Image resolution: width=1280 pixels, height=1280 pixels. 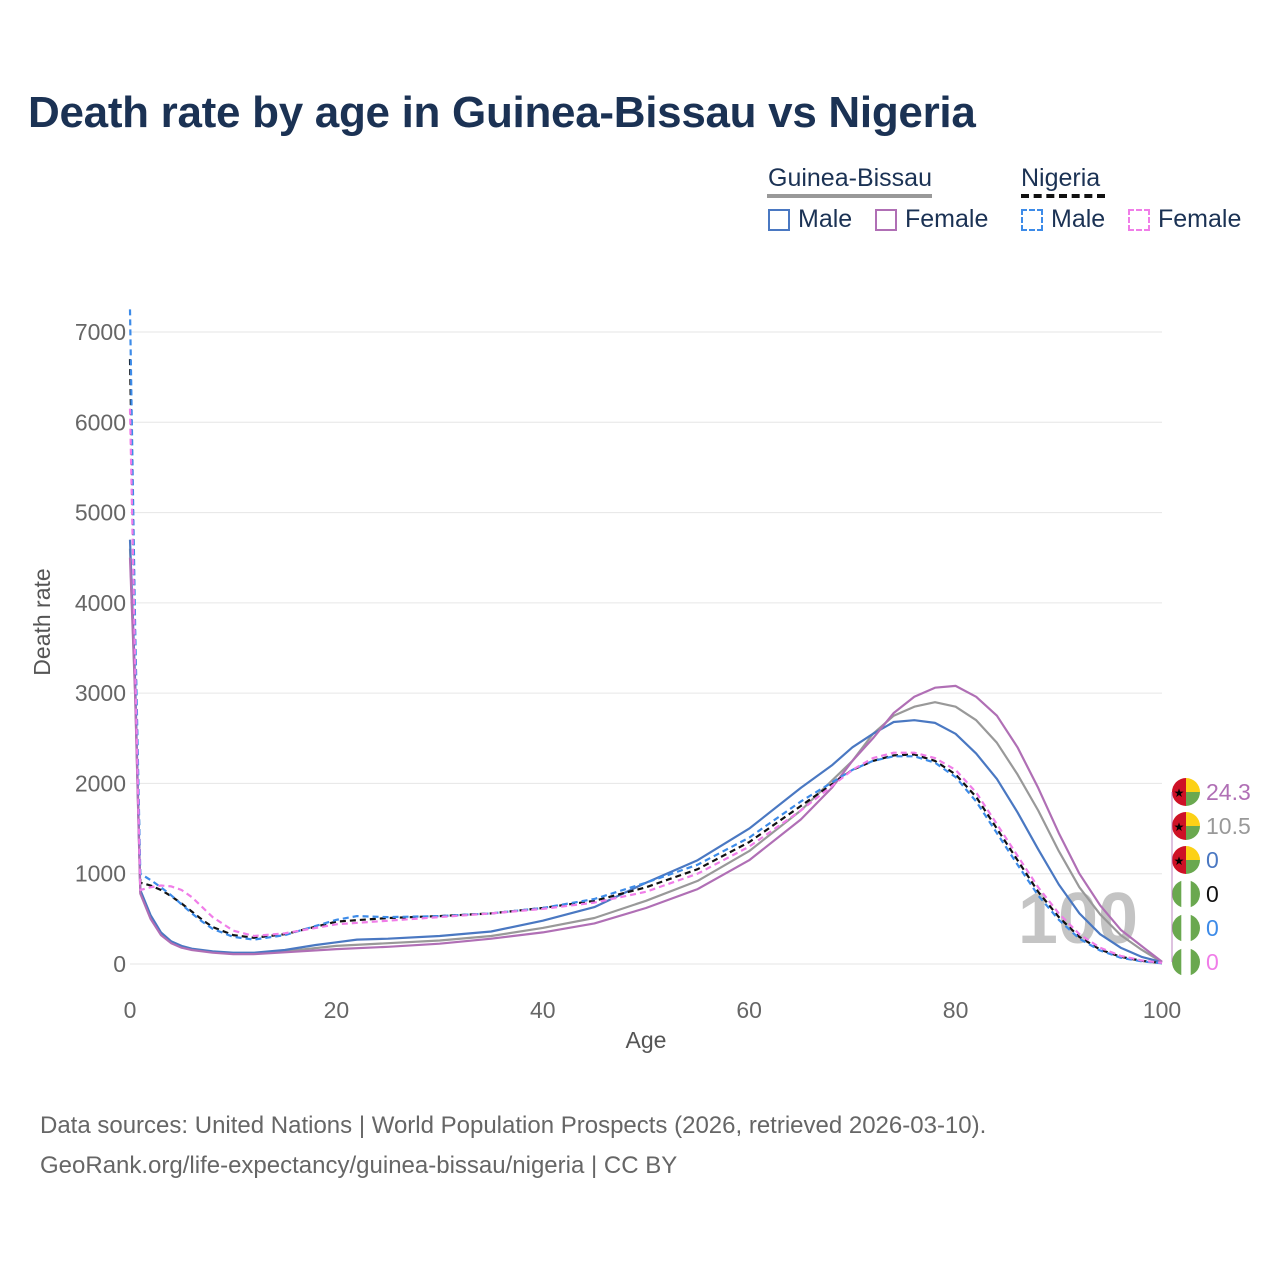 What do you see at coordinates (100, 648) in the screenshot?
I see `y-axis-ticks: 0 1000 2000 3000 4000 5000 6000 7000` at bounding box center [100, 648].